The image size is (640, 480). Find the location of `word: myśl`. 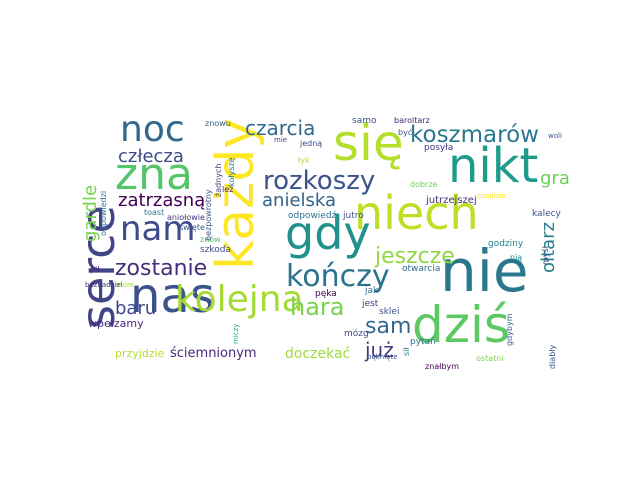

word: myśl is located at coordinates (545, 255).